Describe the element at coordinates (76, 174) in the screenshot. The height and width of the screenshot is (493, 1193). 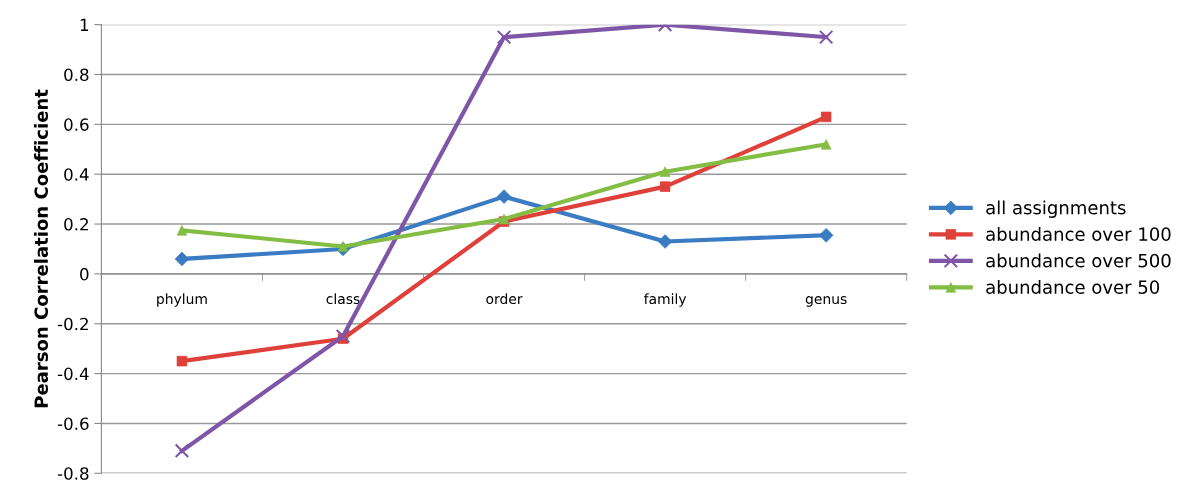
I see `y-tick-label: 0.4` at that location.